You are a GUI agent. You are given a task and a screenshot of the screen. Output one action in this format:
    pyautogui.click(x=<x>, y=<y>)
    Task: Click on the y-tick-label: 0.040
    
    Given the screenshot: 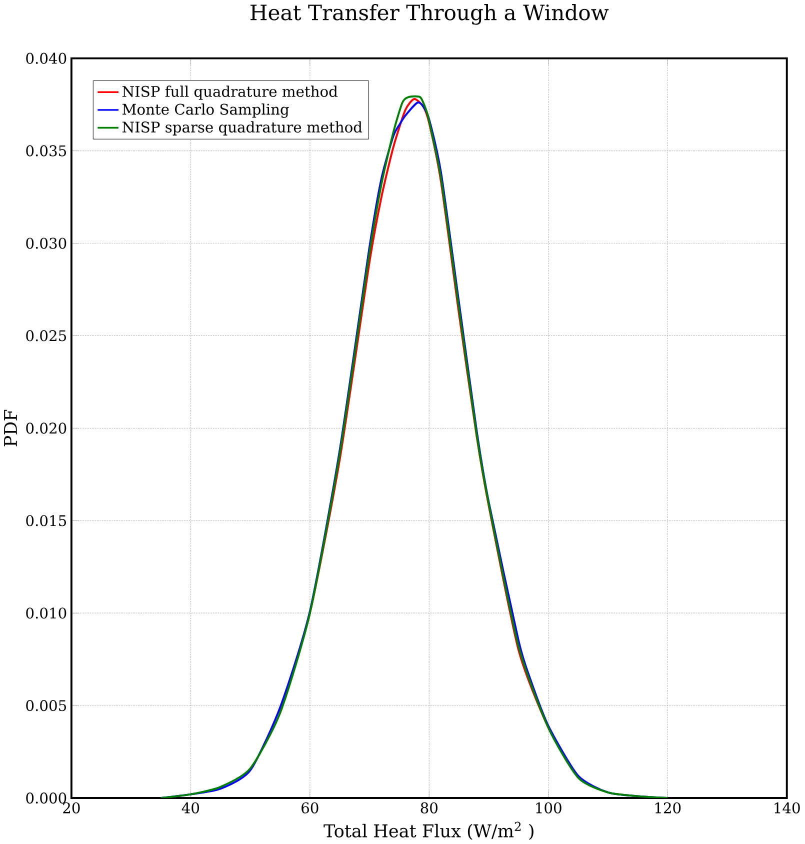 What is the action you would take?
    pyautogui.click(x=46, y=58)
    